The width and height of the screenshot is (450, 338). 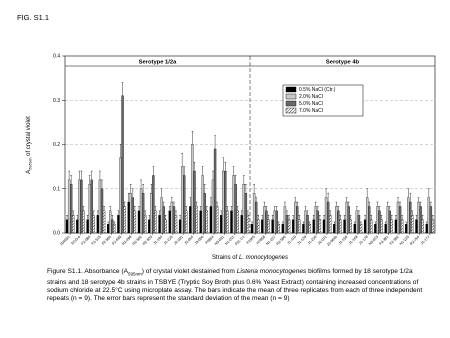 I want to click on legend-label: 7.0% NaCl, so click(x=311, y=111).